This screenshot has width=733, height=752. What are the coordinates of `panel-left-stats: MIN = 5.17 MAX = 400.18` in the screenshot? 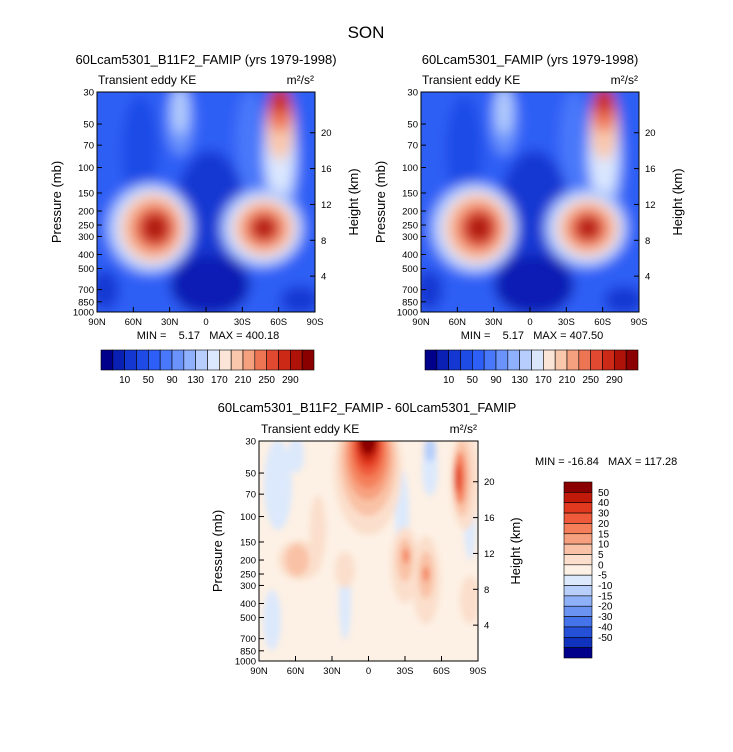 It's located at (208, 336).